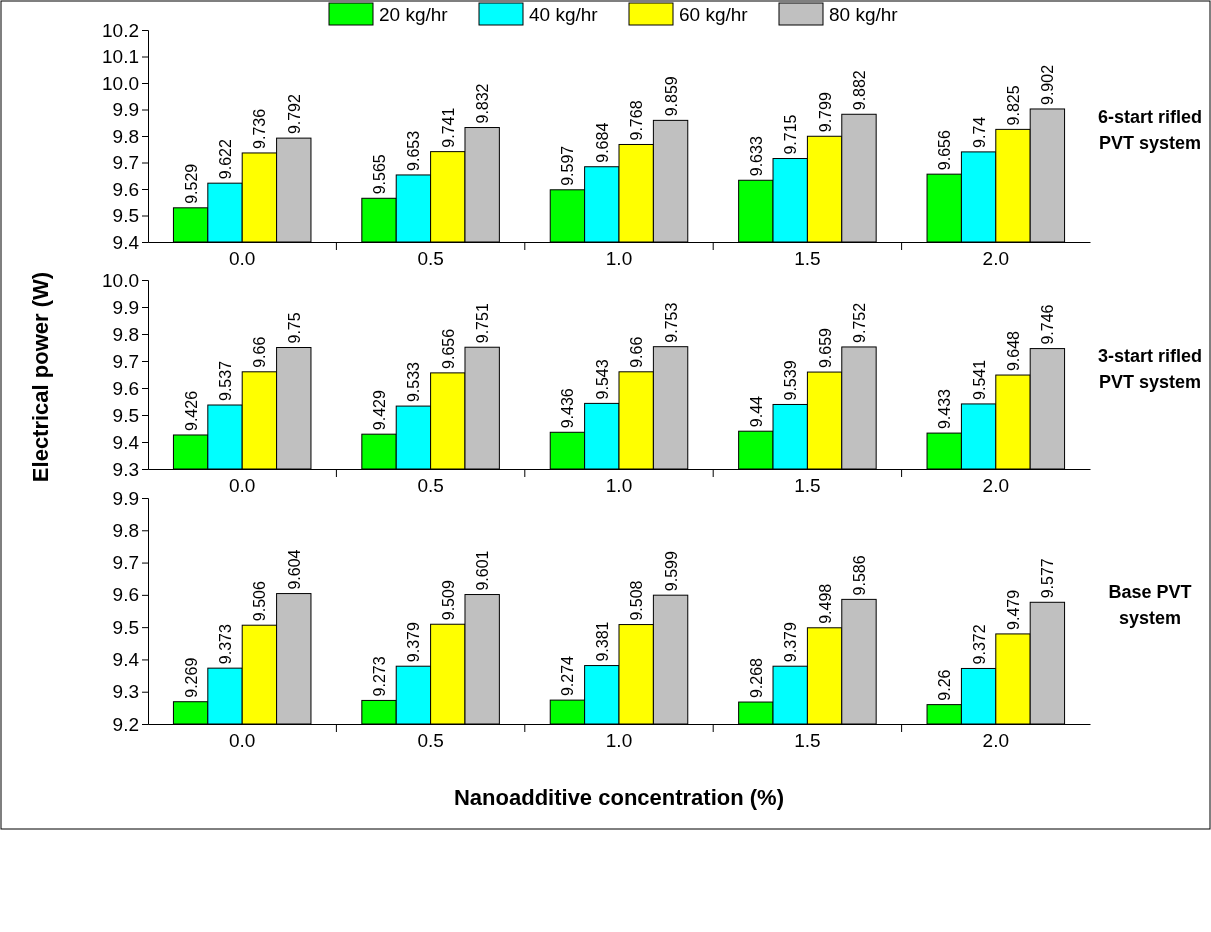 Image resolution: width=1211 pixels, height=932 pixels. What do you see at coordinates (619, 797) in the screenshot?
I see `x-axis-title: Nanoadditive concentration (%)` at bounding box center [619, 797].